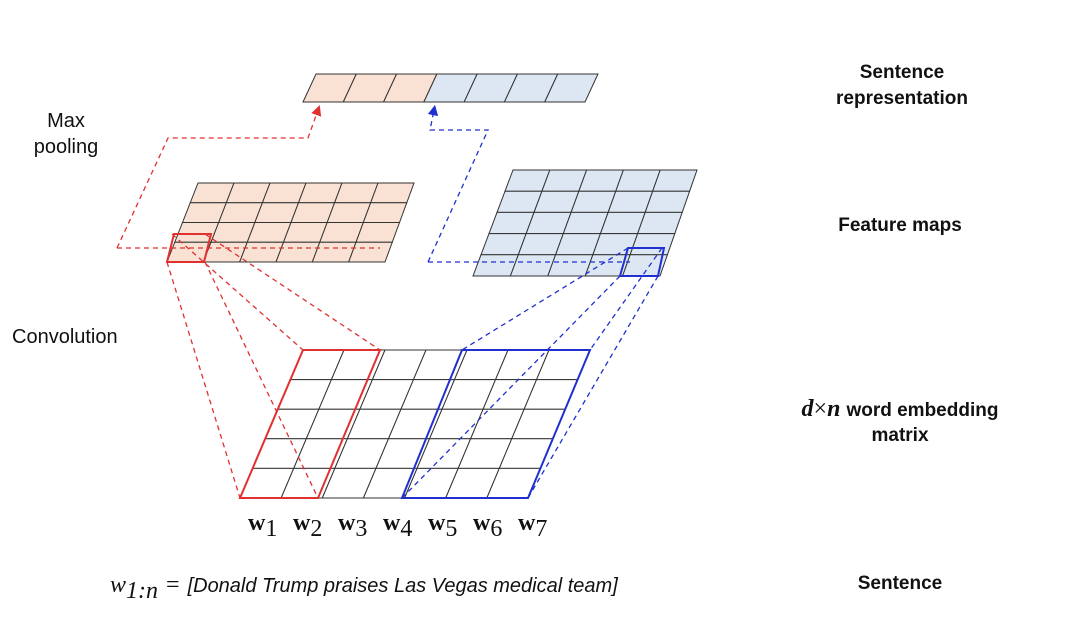 This screenshot has height=625, width=1080. Describe the element at coordinates (496, 529) in the screenshot. I see `word-sub: 6` at that location.